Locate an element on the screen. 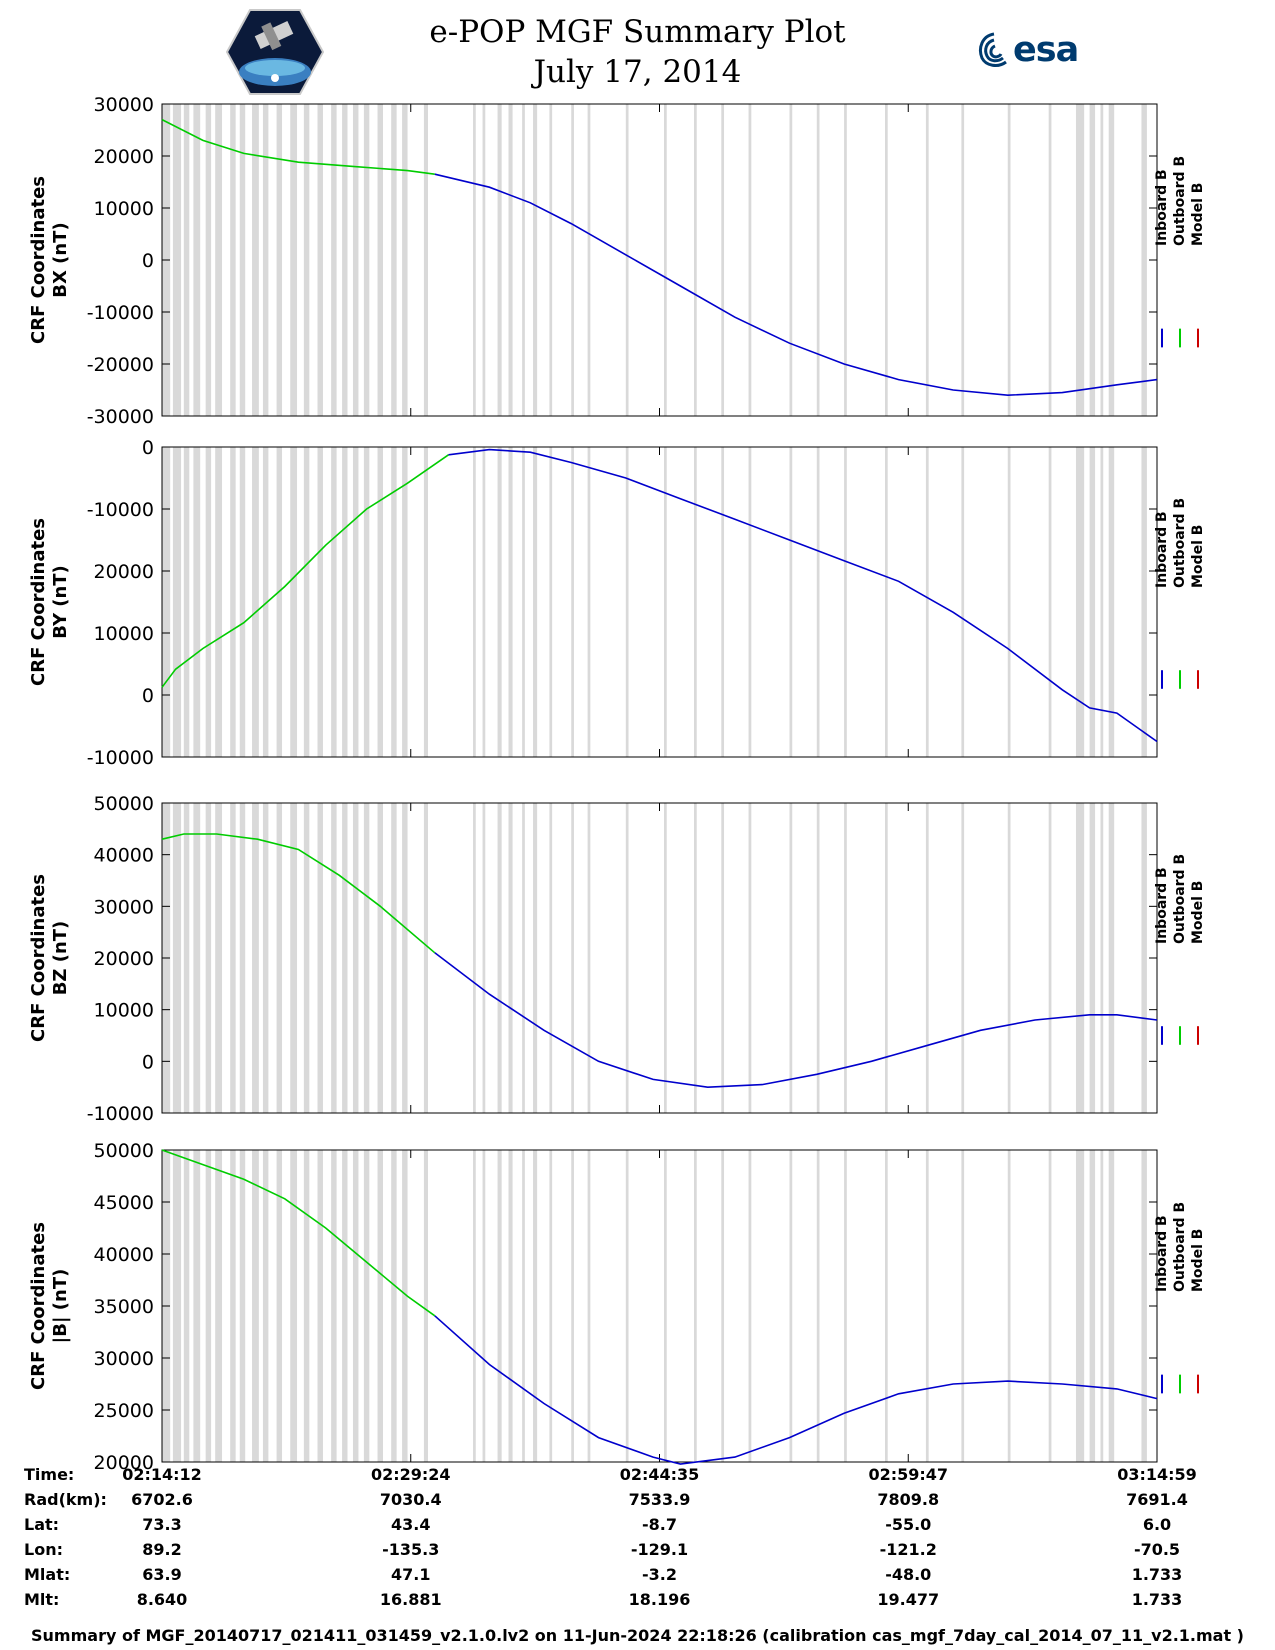  cassiope-mission-logo is located at coordinates (275, 52).